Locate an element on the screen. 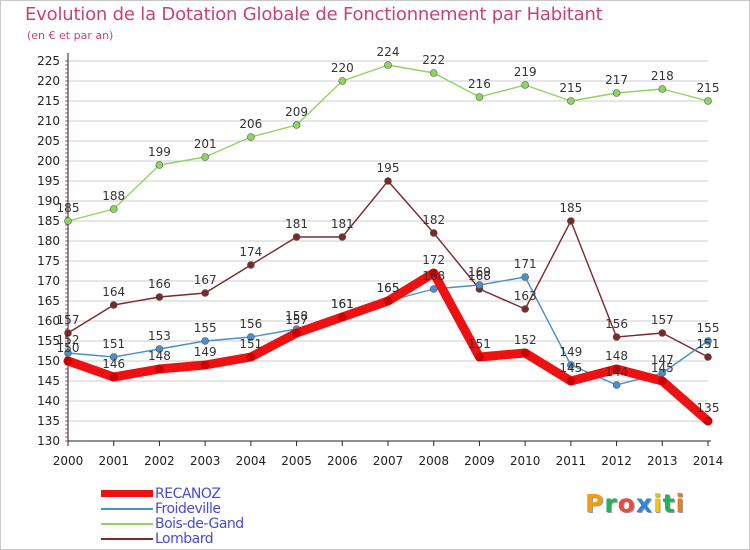  data-label: 150 is located at coordinates (68, 348).